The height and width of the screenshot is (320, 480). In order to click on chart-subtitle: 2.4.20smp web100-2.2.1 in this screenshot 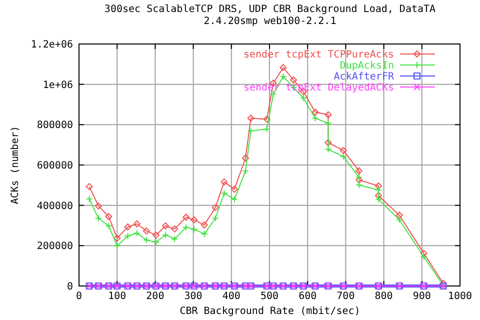, I will do `click(270, 21)`.